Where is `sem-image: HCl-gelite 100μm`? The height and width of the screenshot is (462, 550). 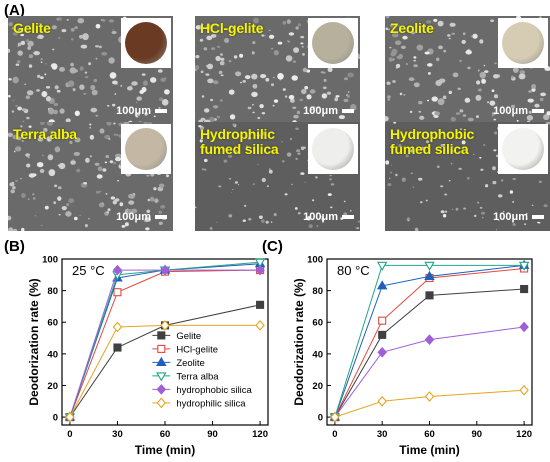 sem-image: HCl-gelite 100μm is located at coordinates (277, 70).